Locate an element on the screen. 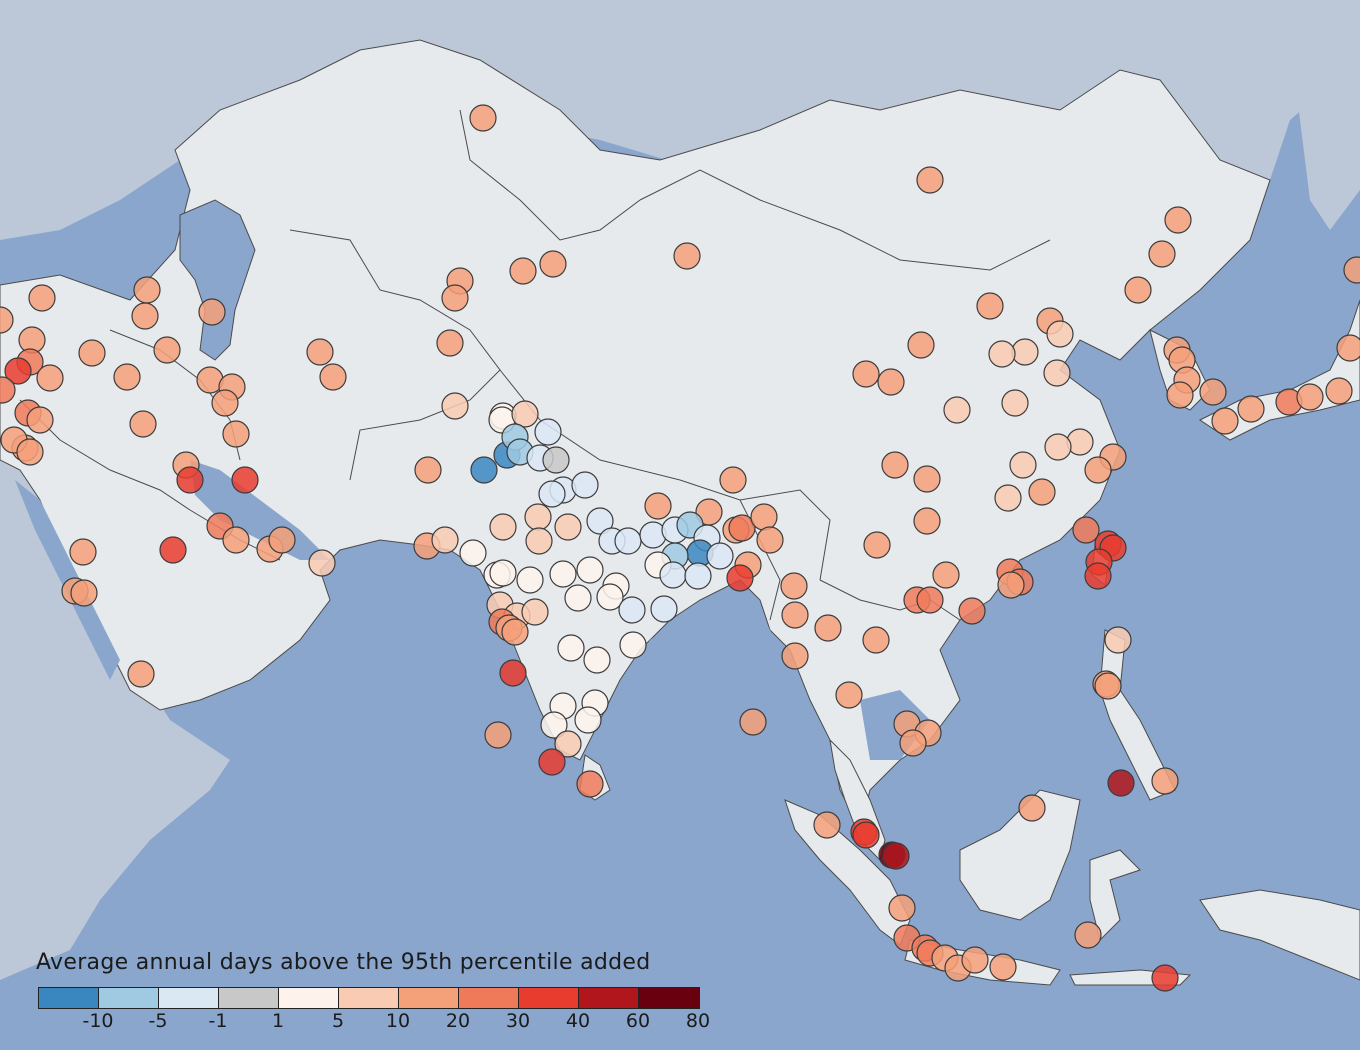 This screenshot has height=1050, width=1360. legend-tick-label: 60 is located at coordinates (638, 1021).